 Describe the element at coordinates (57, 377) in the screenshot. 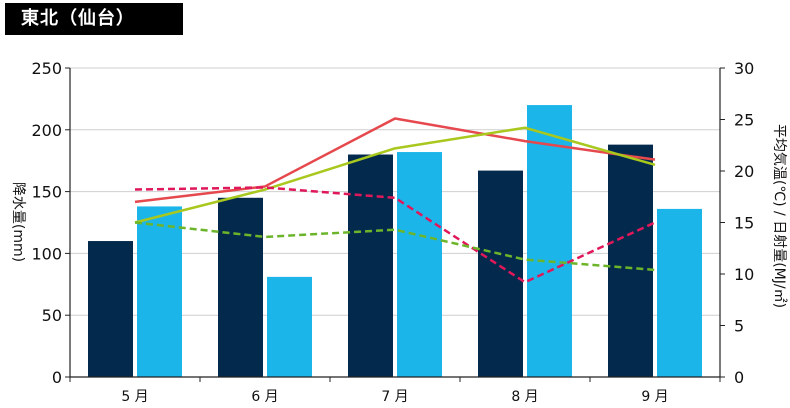

I see `y-tick-label-left: 0` at that location.